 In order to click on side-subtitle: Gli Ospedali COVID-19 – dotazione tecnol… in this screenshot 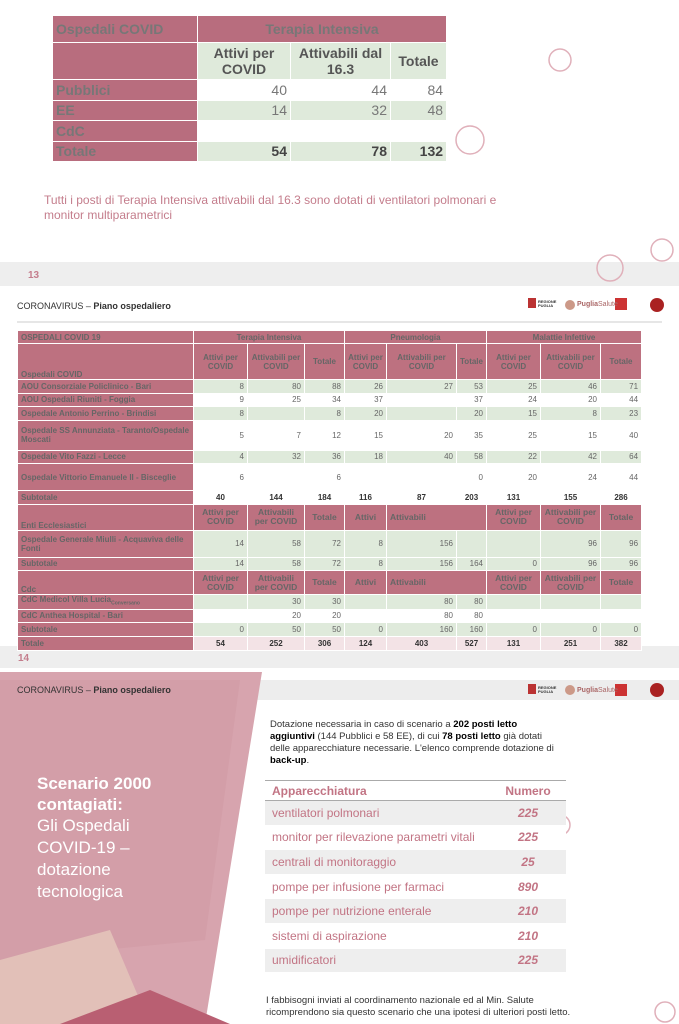, I will do `click(83, 858)`.